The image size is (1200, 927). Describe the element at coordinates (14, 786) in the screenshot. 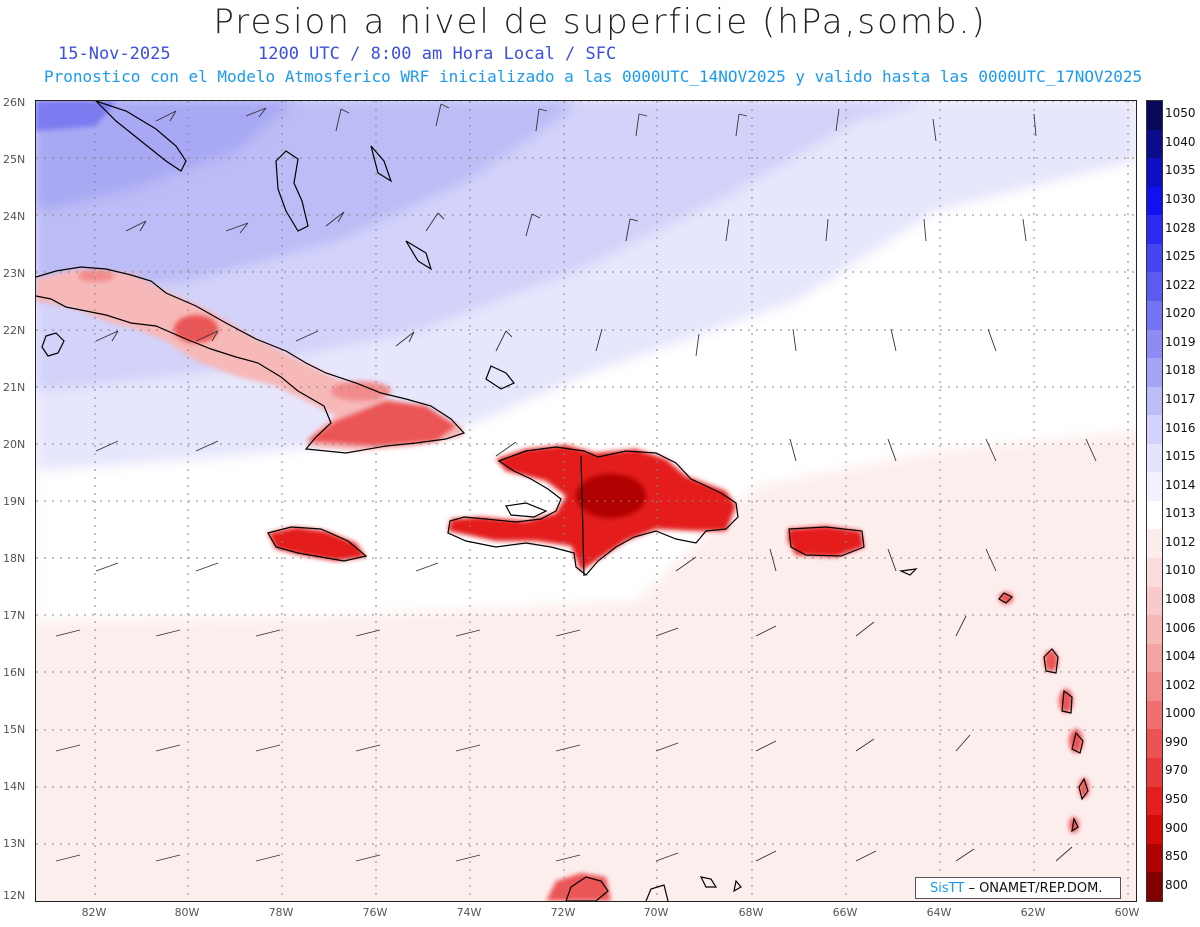

I see `lat-label: 14N` at that location.